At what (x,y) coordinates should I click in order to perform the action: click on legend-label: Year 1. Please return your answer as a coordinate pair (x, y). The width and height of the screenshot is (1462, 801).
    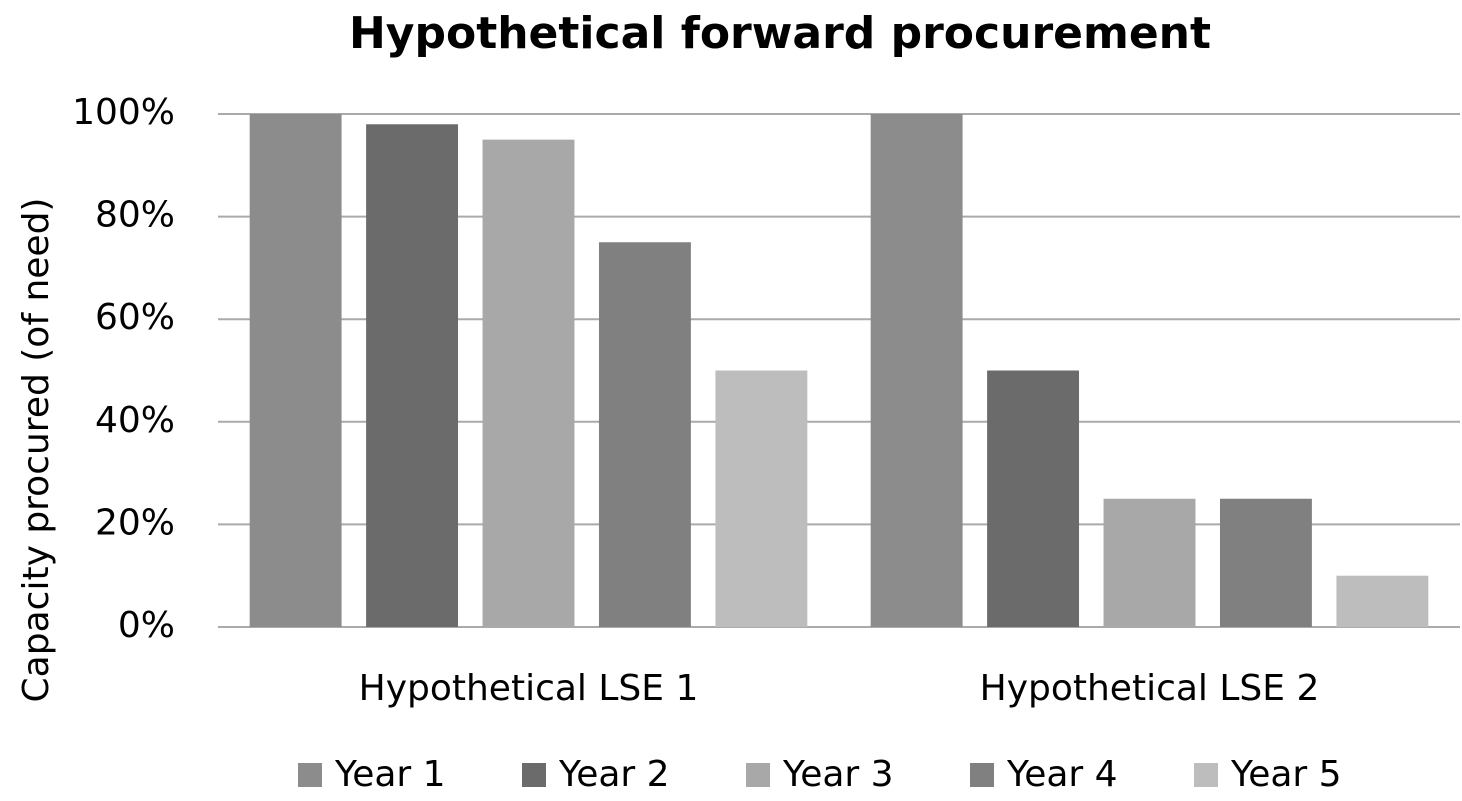
    Looking at the image, I should click on (390, 774).